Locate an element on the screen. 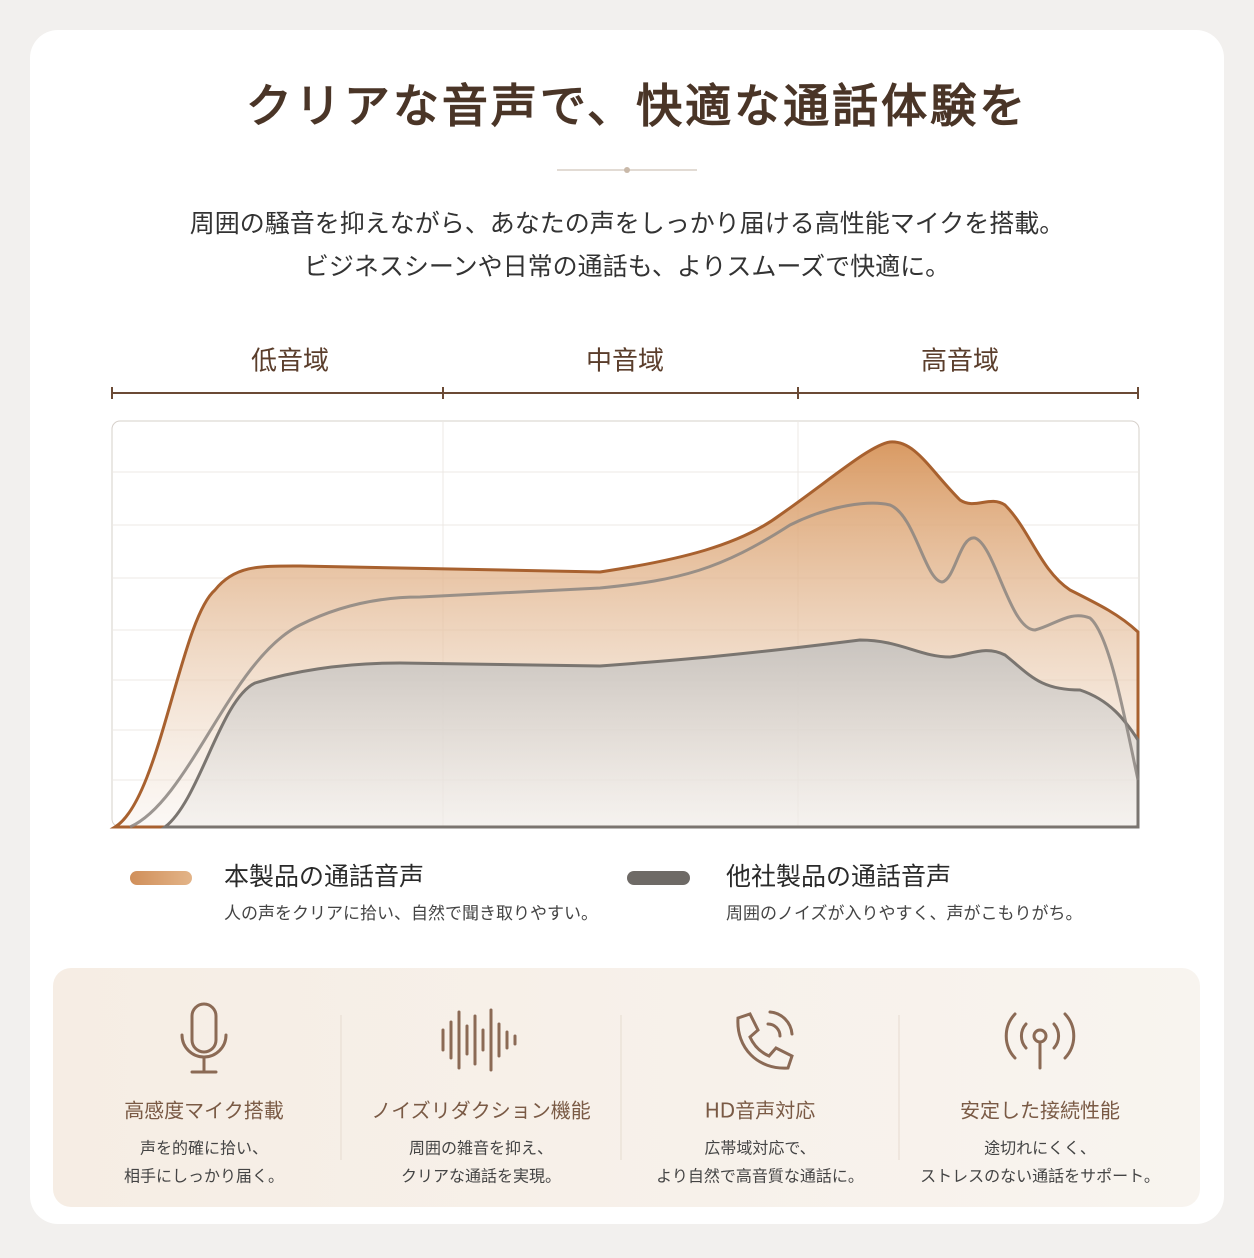  subtitle: 周囲の騒音を抑えながら、あなたの声をしっかり届ける高性能マイクを搭載。 is located at coordinates (627, 223).